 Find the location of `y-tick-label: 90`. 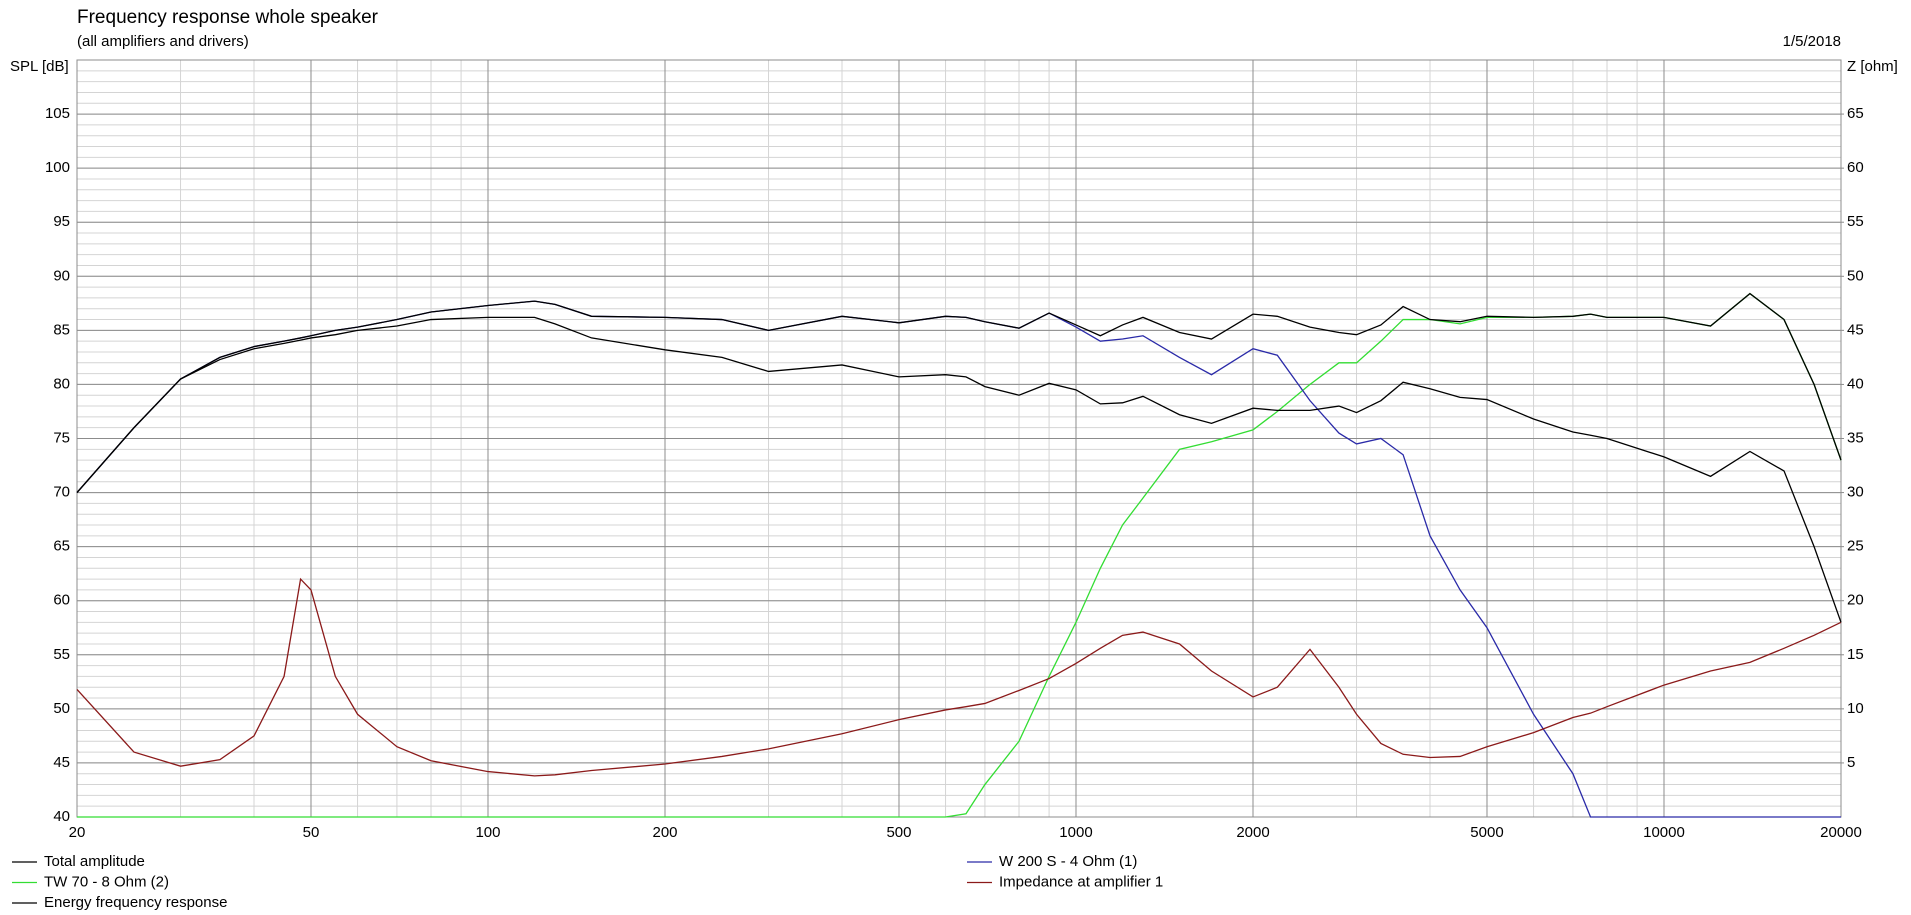

y-tick-label: 90 is located at coordinates (61, 275).